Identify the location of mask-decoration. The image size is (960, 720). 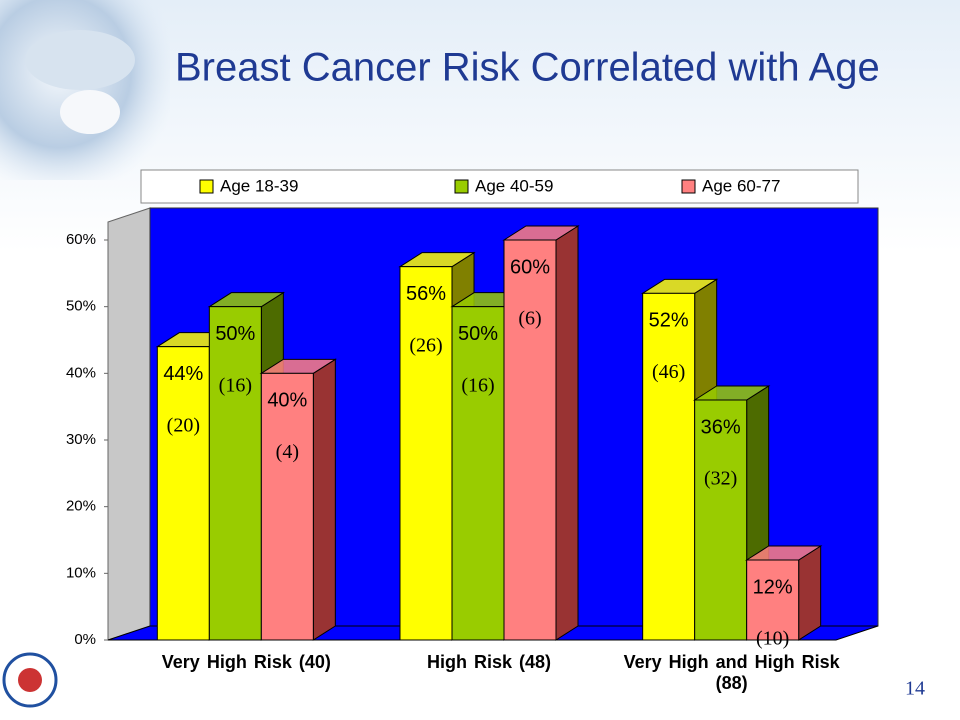
(90, 112).